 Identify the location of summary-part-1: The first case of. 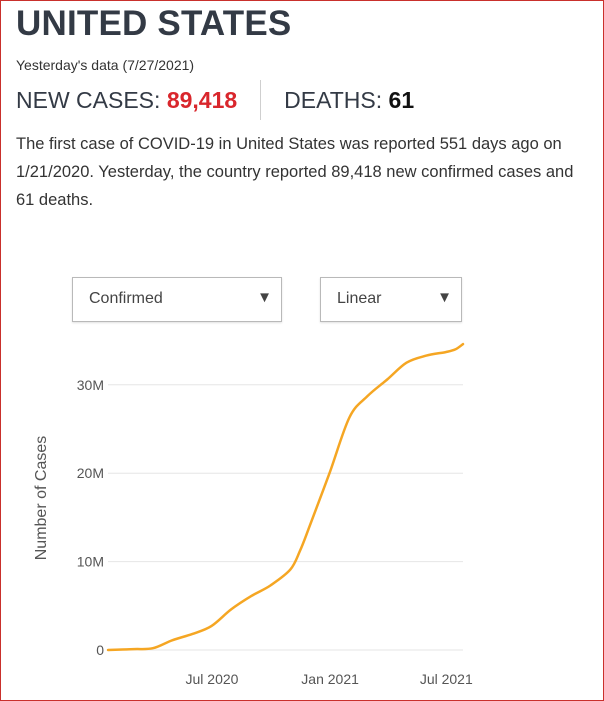
(77, 144).